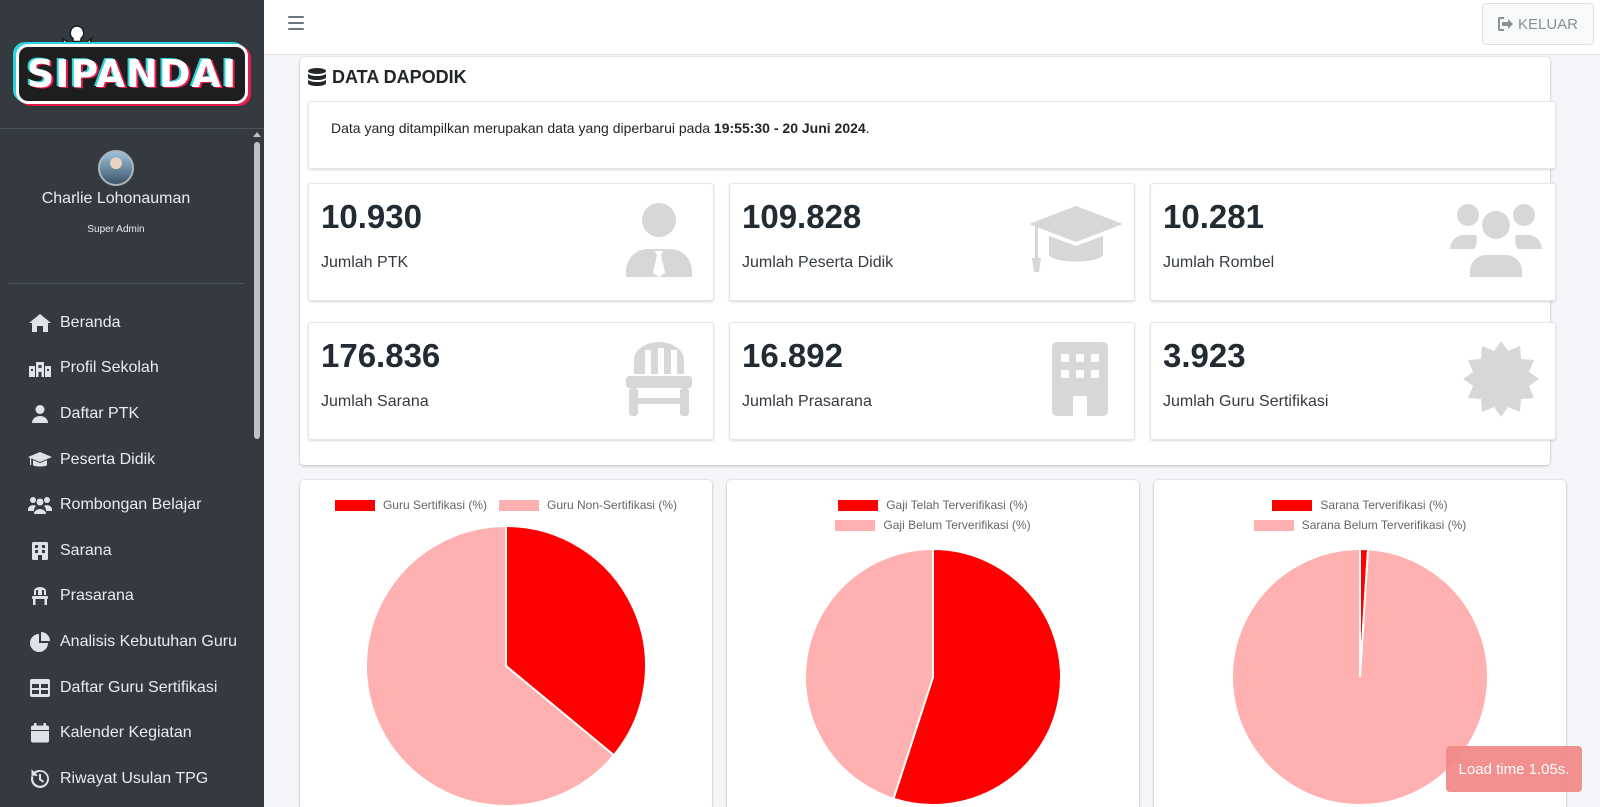 Image resolution: width=1600 pixels, height=807 pixels. I want to click on sidebar-item-label: Daftar PTK, so click(100, 413).